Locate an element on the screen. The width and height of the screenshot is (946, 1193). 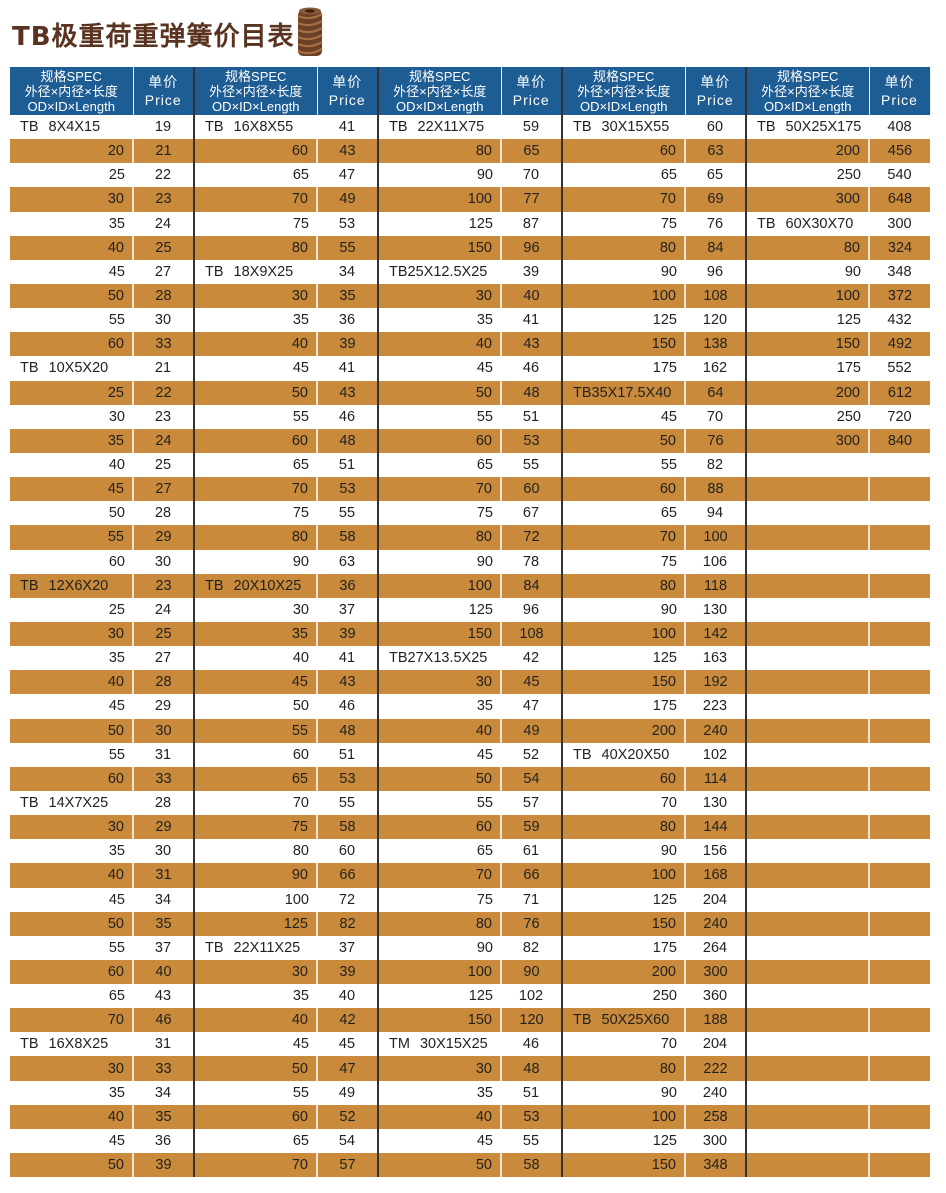
price-cell: 222 is located at coordinates (716, 1068).